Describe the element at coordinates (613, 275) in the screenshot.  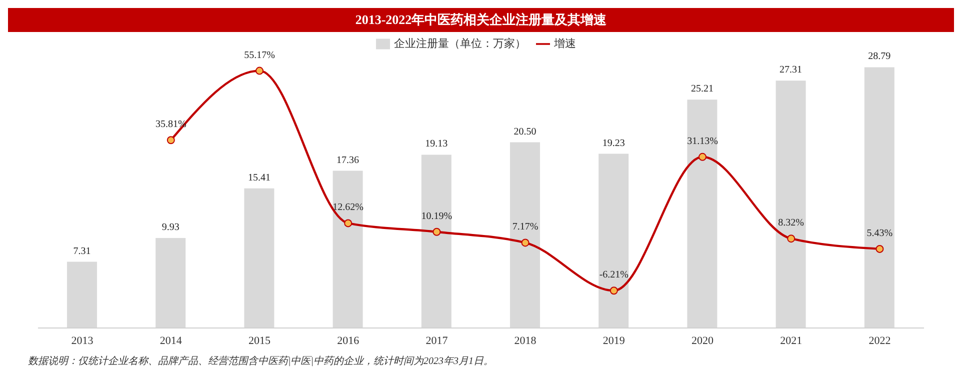
I see `data-label: -6.21%` at that location.